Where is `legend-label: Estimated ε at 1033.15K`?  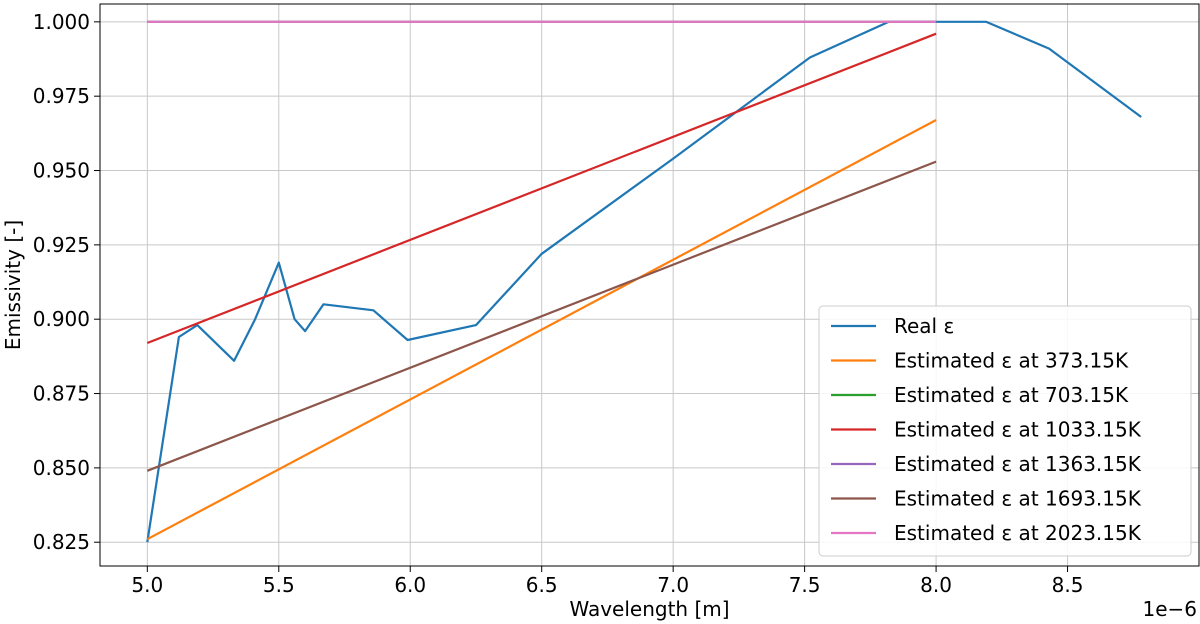
legend-label: Estimated ε at 1033.15K is located at coordinates (1018, 430).